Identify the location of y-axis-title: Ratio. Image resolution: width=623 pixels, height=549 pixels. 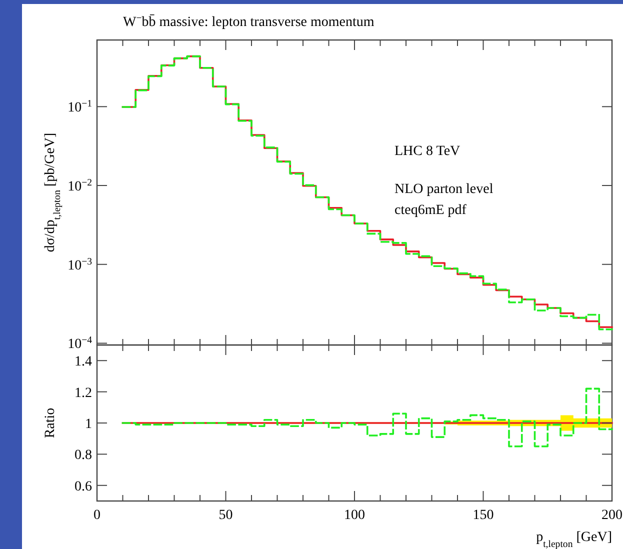
(50, 423).